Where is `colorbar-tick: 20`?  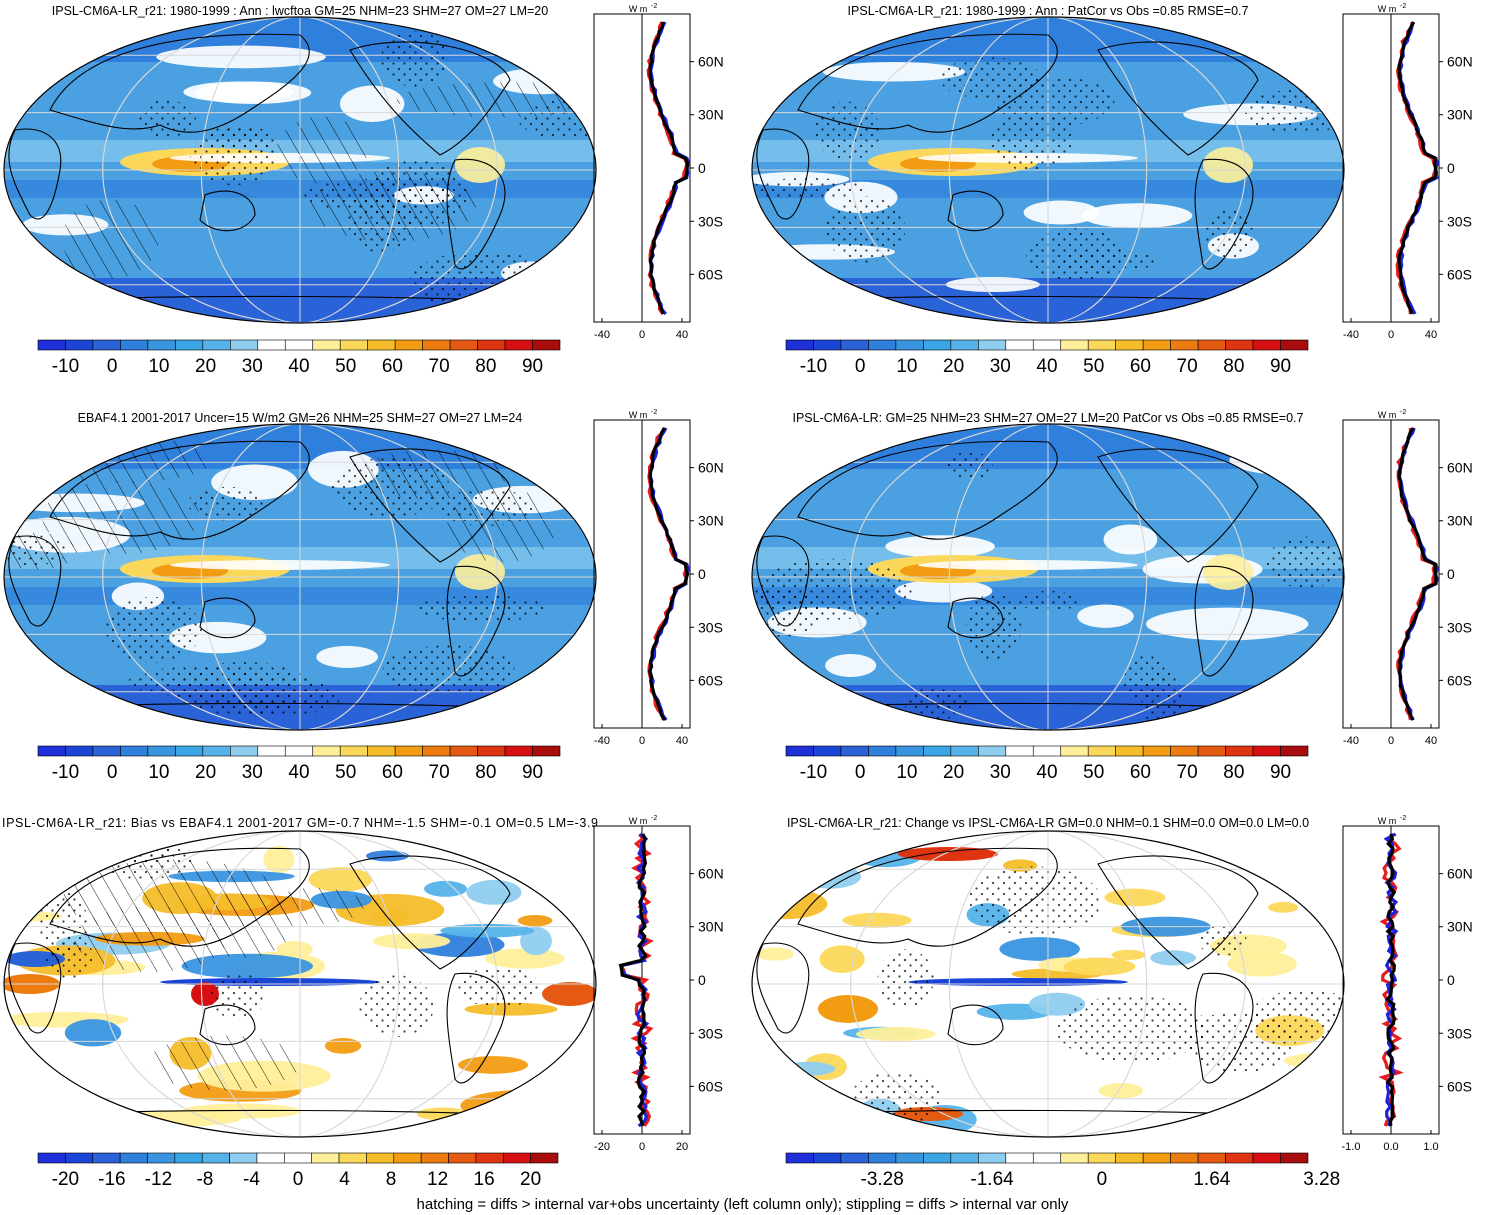 colorbar-tick: 20 is located at coordinates (205, 772).